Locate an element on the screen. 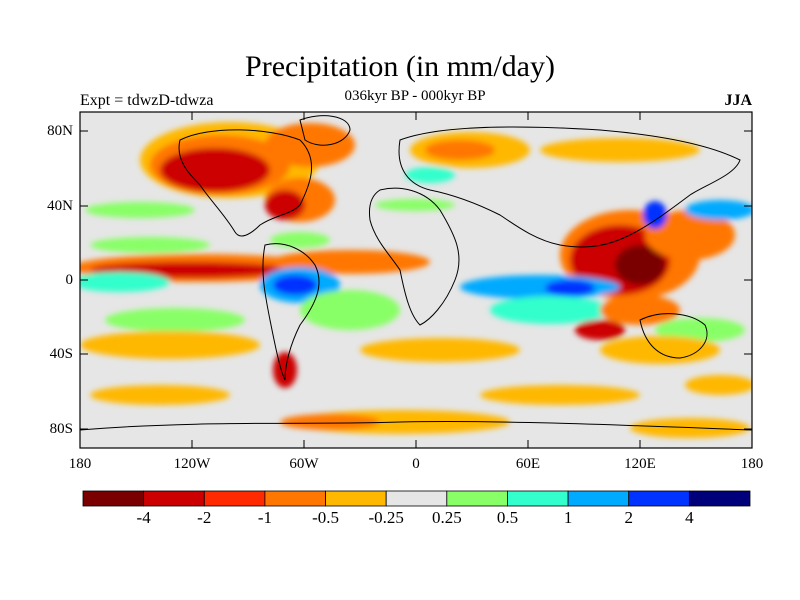 This screenshot has height=600, width=800. colorbar is located at coordinates (416, 498).